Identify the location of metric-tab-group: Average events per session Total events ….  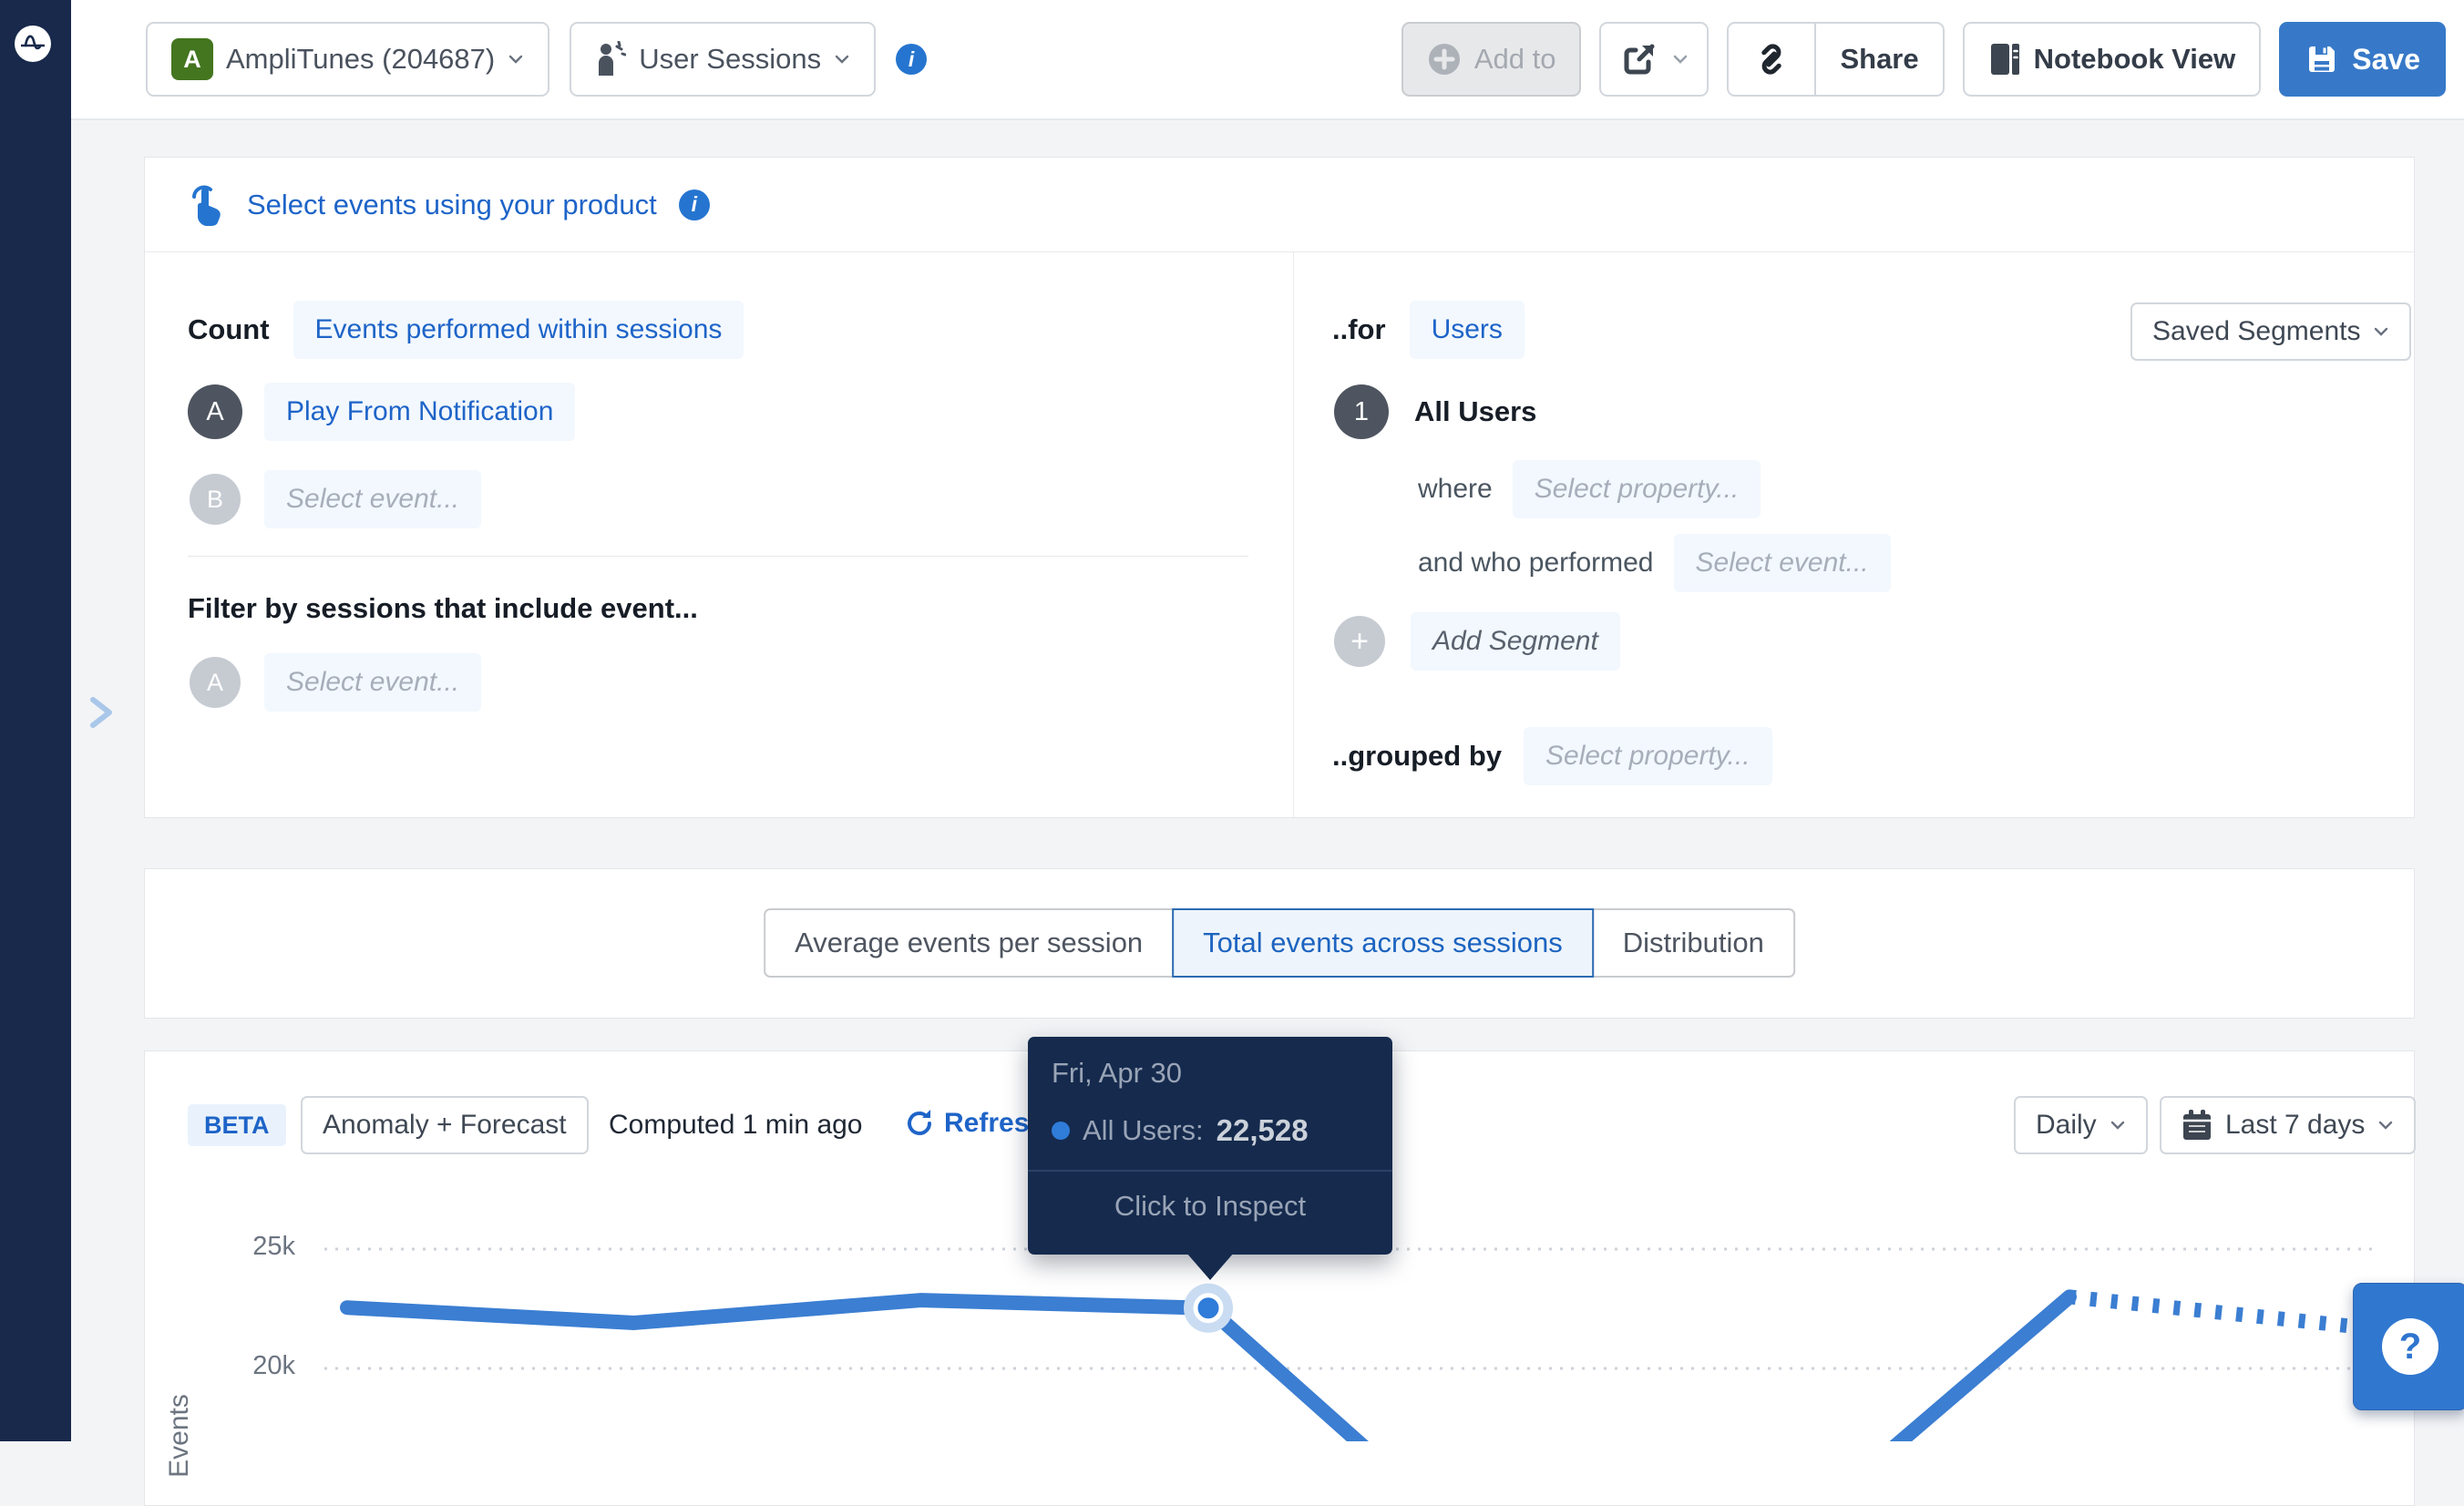
(1279, 943).